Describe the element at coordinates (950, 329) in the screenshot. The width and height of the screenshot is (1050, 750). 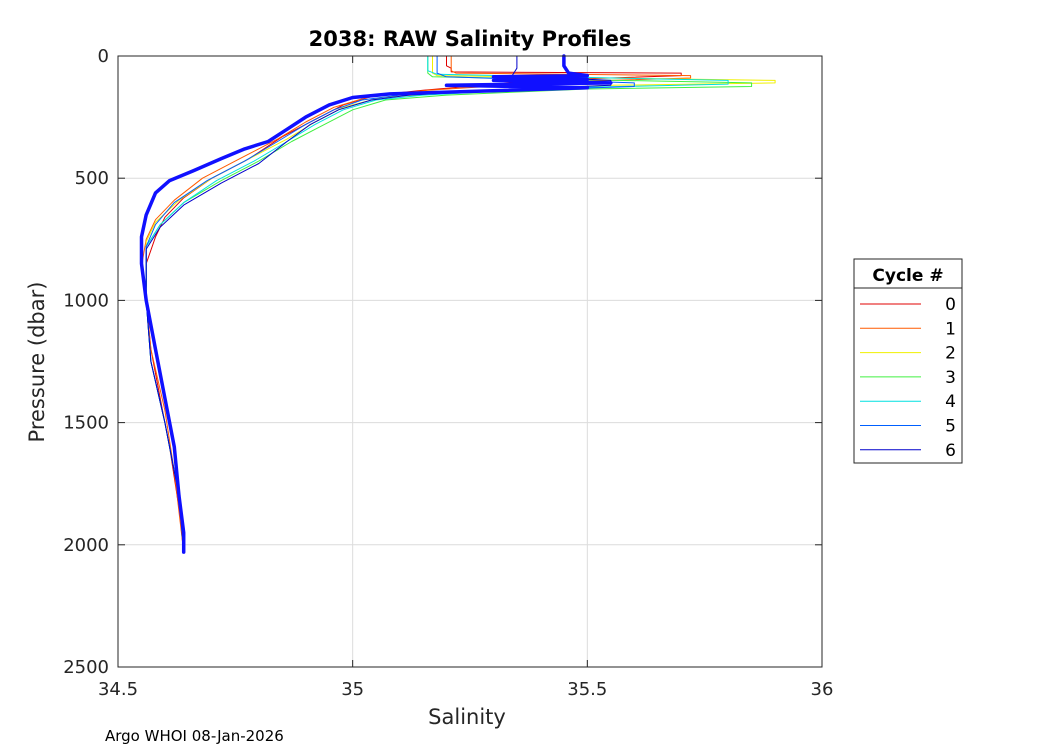
I see `legend-label-1: 1` at that location.